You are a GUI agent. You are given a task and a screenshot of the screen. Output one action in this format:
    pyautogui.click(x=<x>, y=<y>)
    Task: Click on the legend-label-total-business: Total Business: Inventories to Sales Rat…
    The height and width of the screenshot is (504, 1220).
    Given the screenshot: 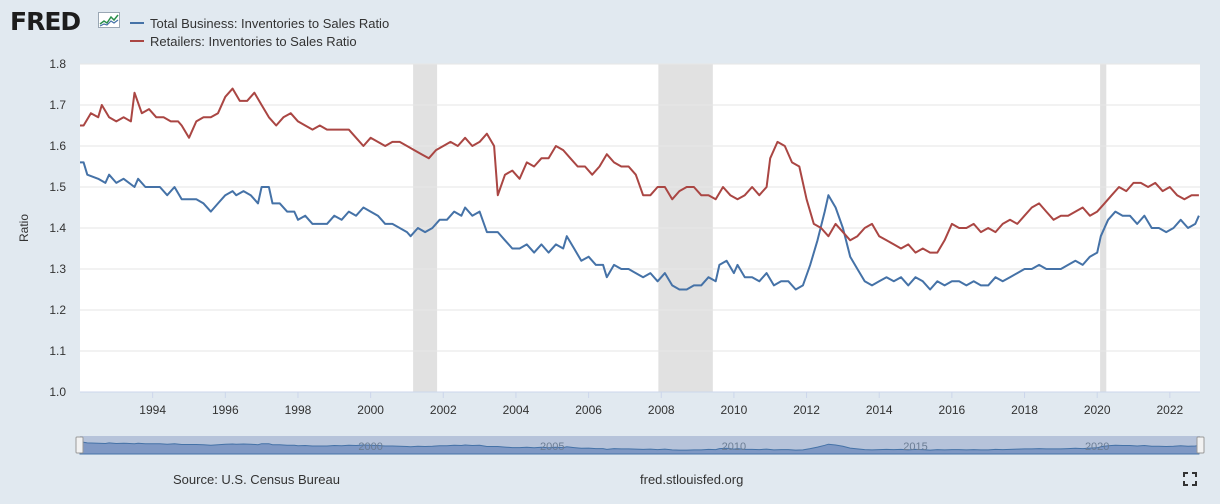 What is the action you would take?
    pyautogui.click(x=270, y=23)
    